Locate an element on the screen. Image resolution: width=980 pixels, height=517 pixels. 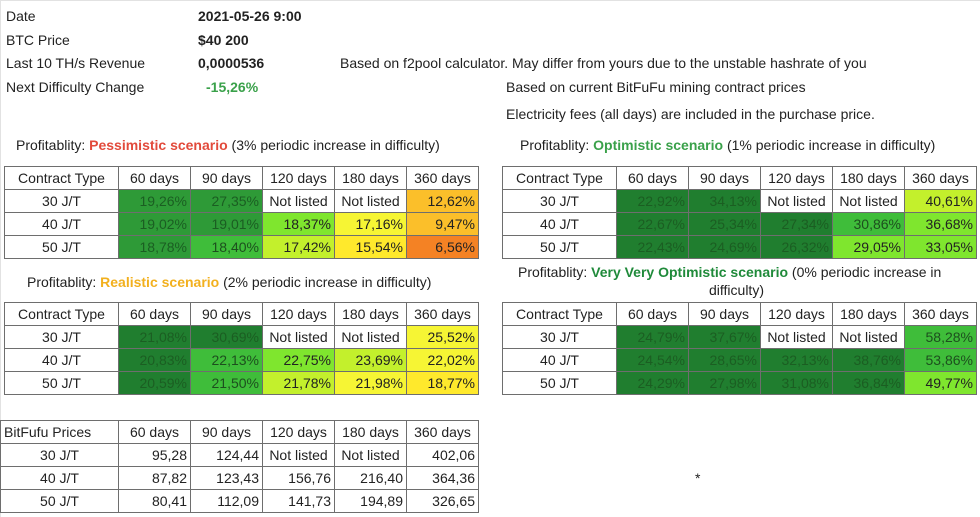
data-cell: 141,73 is located at coordinates (298, 501).